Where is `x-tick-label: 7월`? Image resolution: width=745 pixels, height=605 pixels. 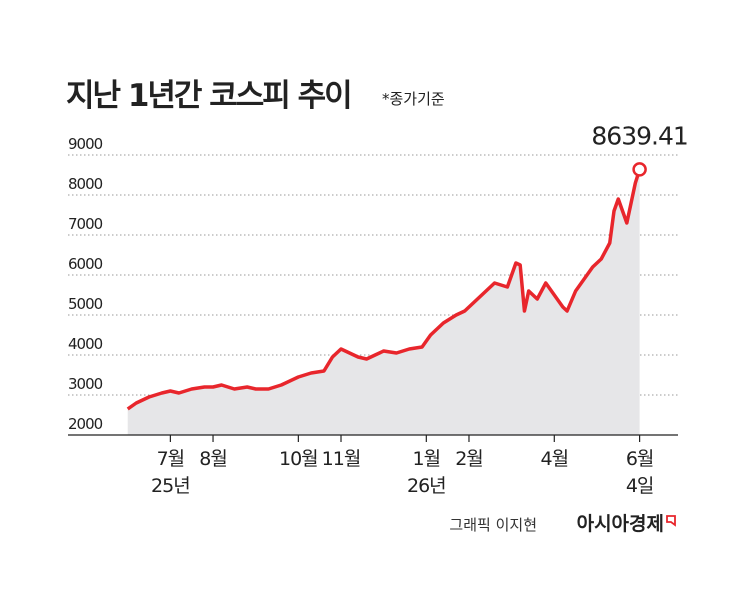
x-tick-label: 7월 is located at coordinates (171, 459).